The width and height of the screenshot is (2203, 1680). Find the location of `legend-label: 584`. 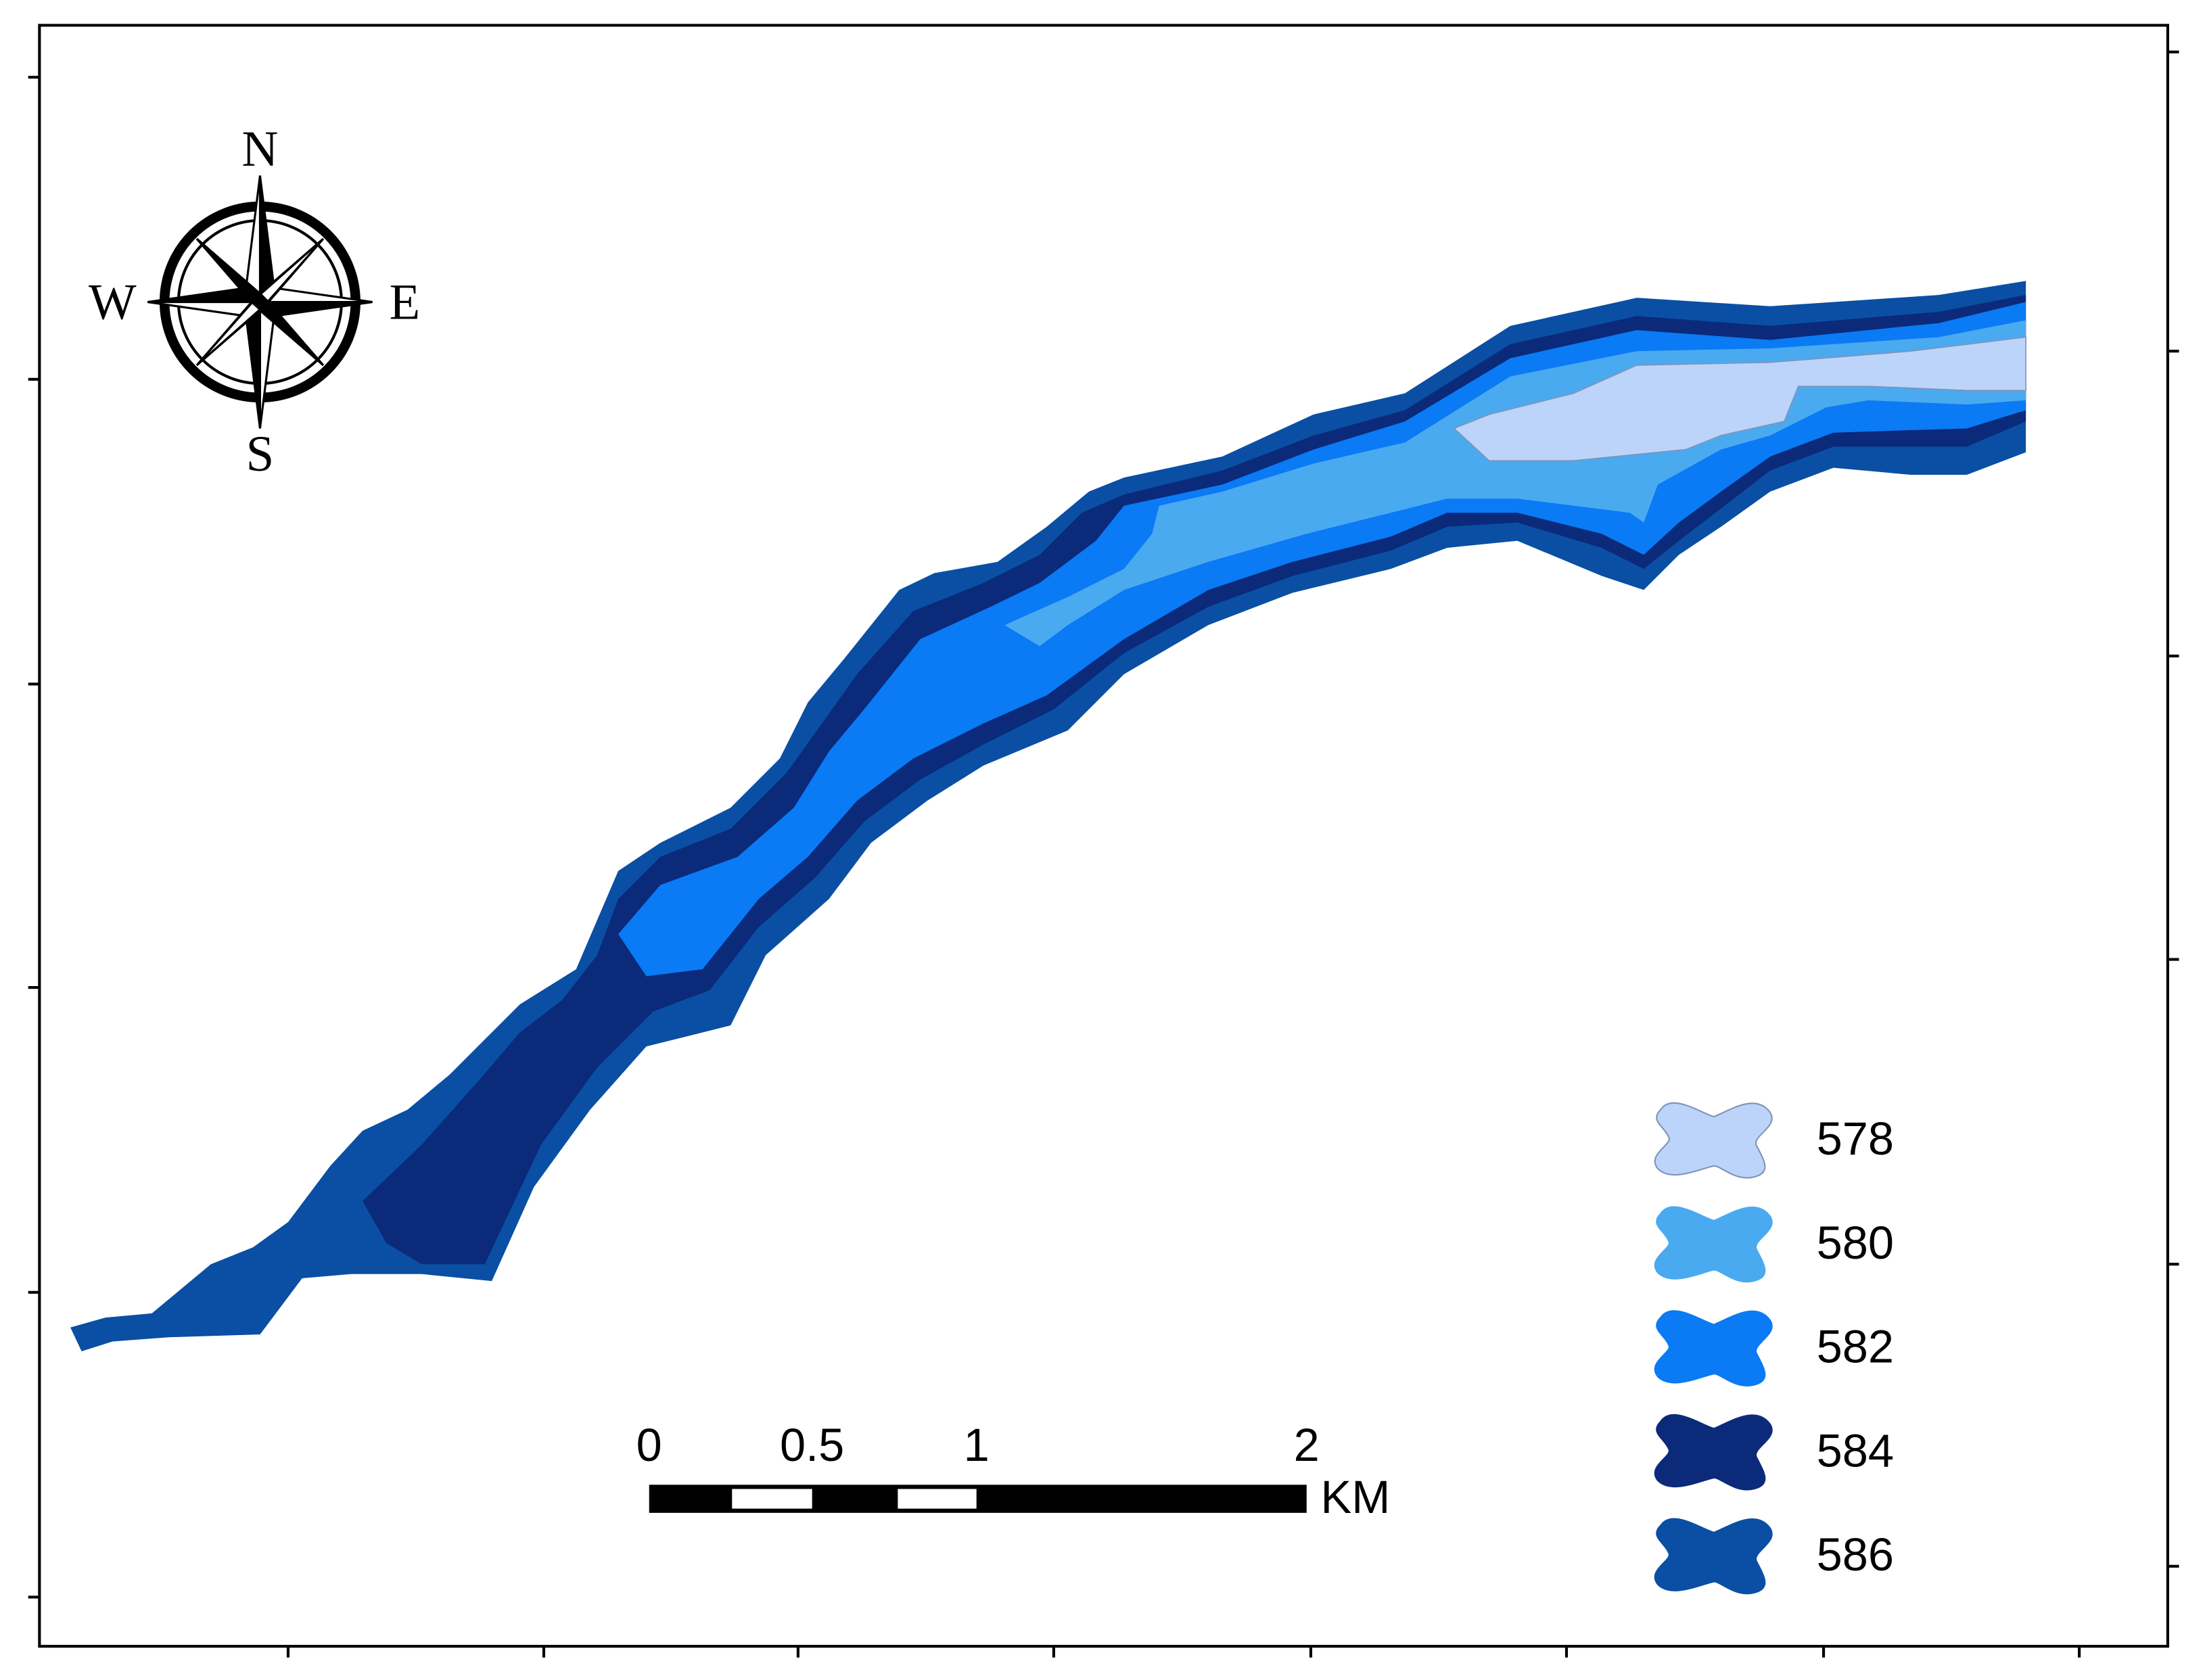

legend-label: 584 is located at coordinates (1855, 1450).